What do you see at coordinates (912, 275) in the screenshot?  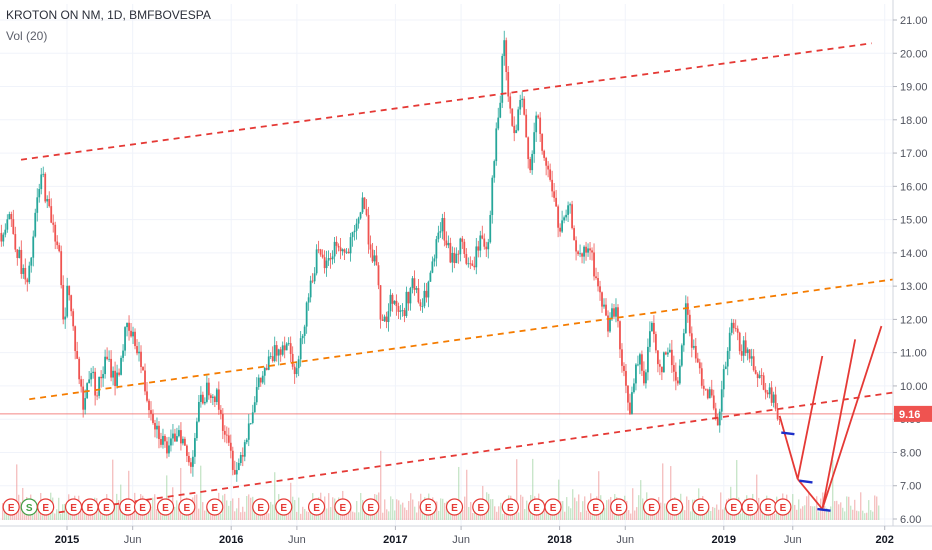 I see `price-axis-background` at bounding box center [912, 275].